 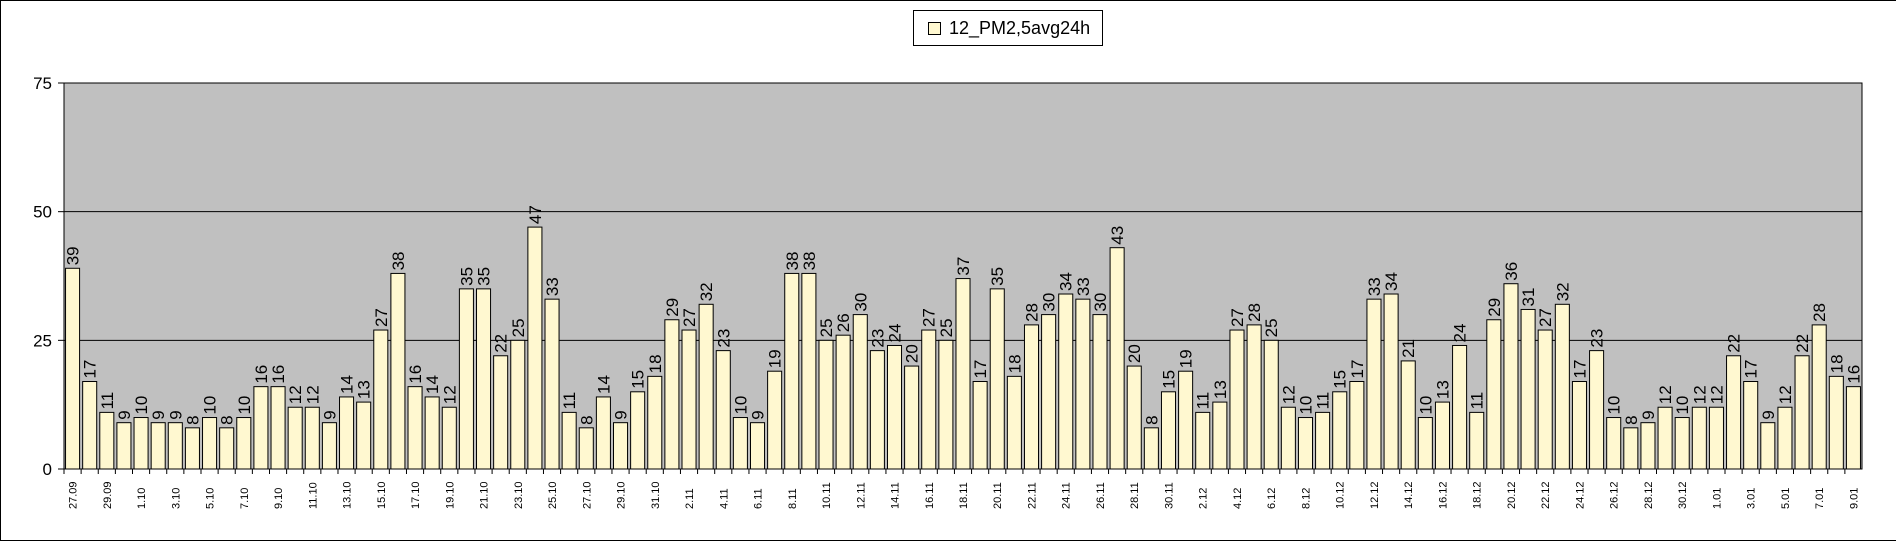 What do you see at coordinates (827, 495) in the screenshot?
I see `x-tick-label: 10.11` at bounding box center [827, 495].